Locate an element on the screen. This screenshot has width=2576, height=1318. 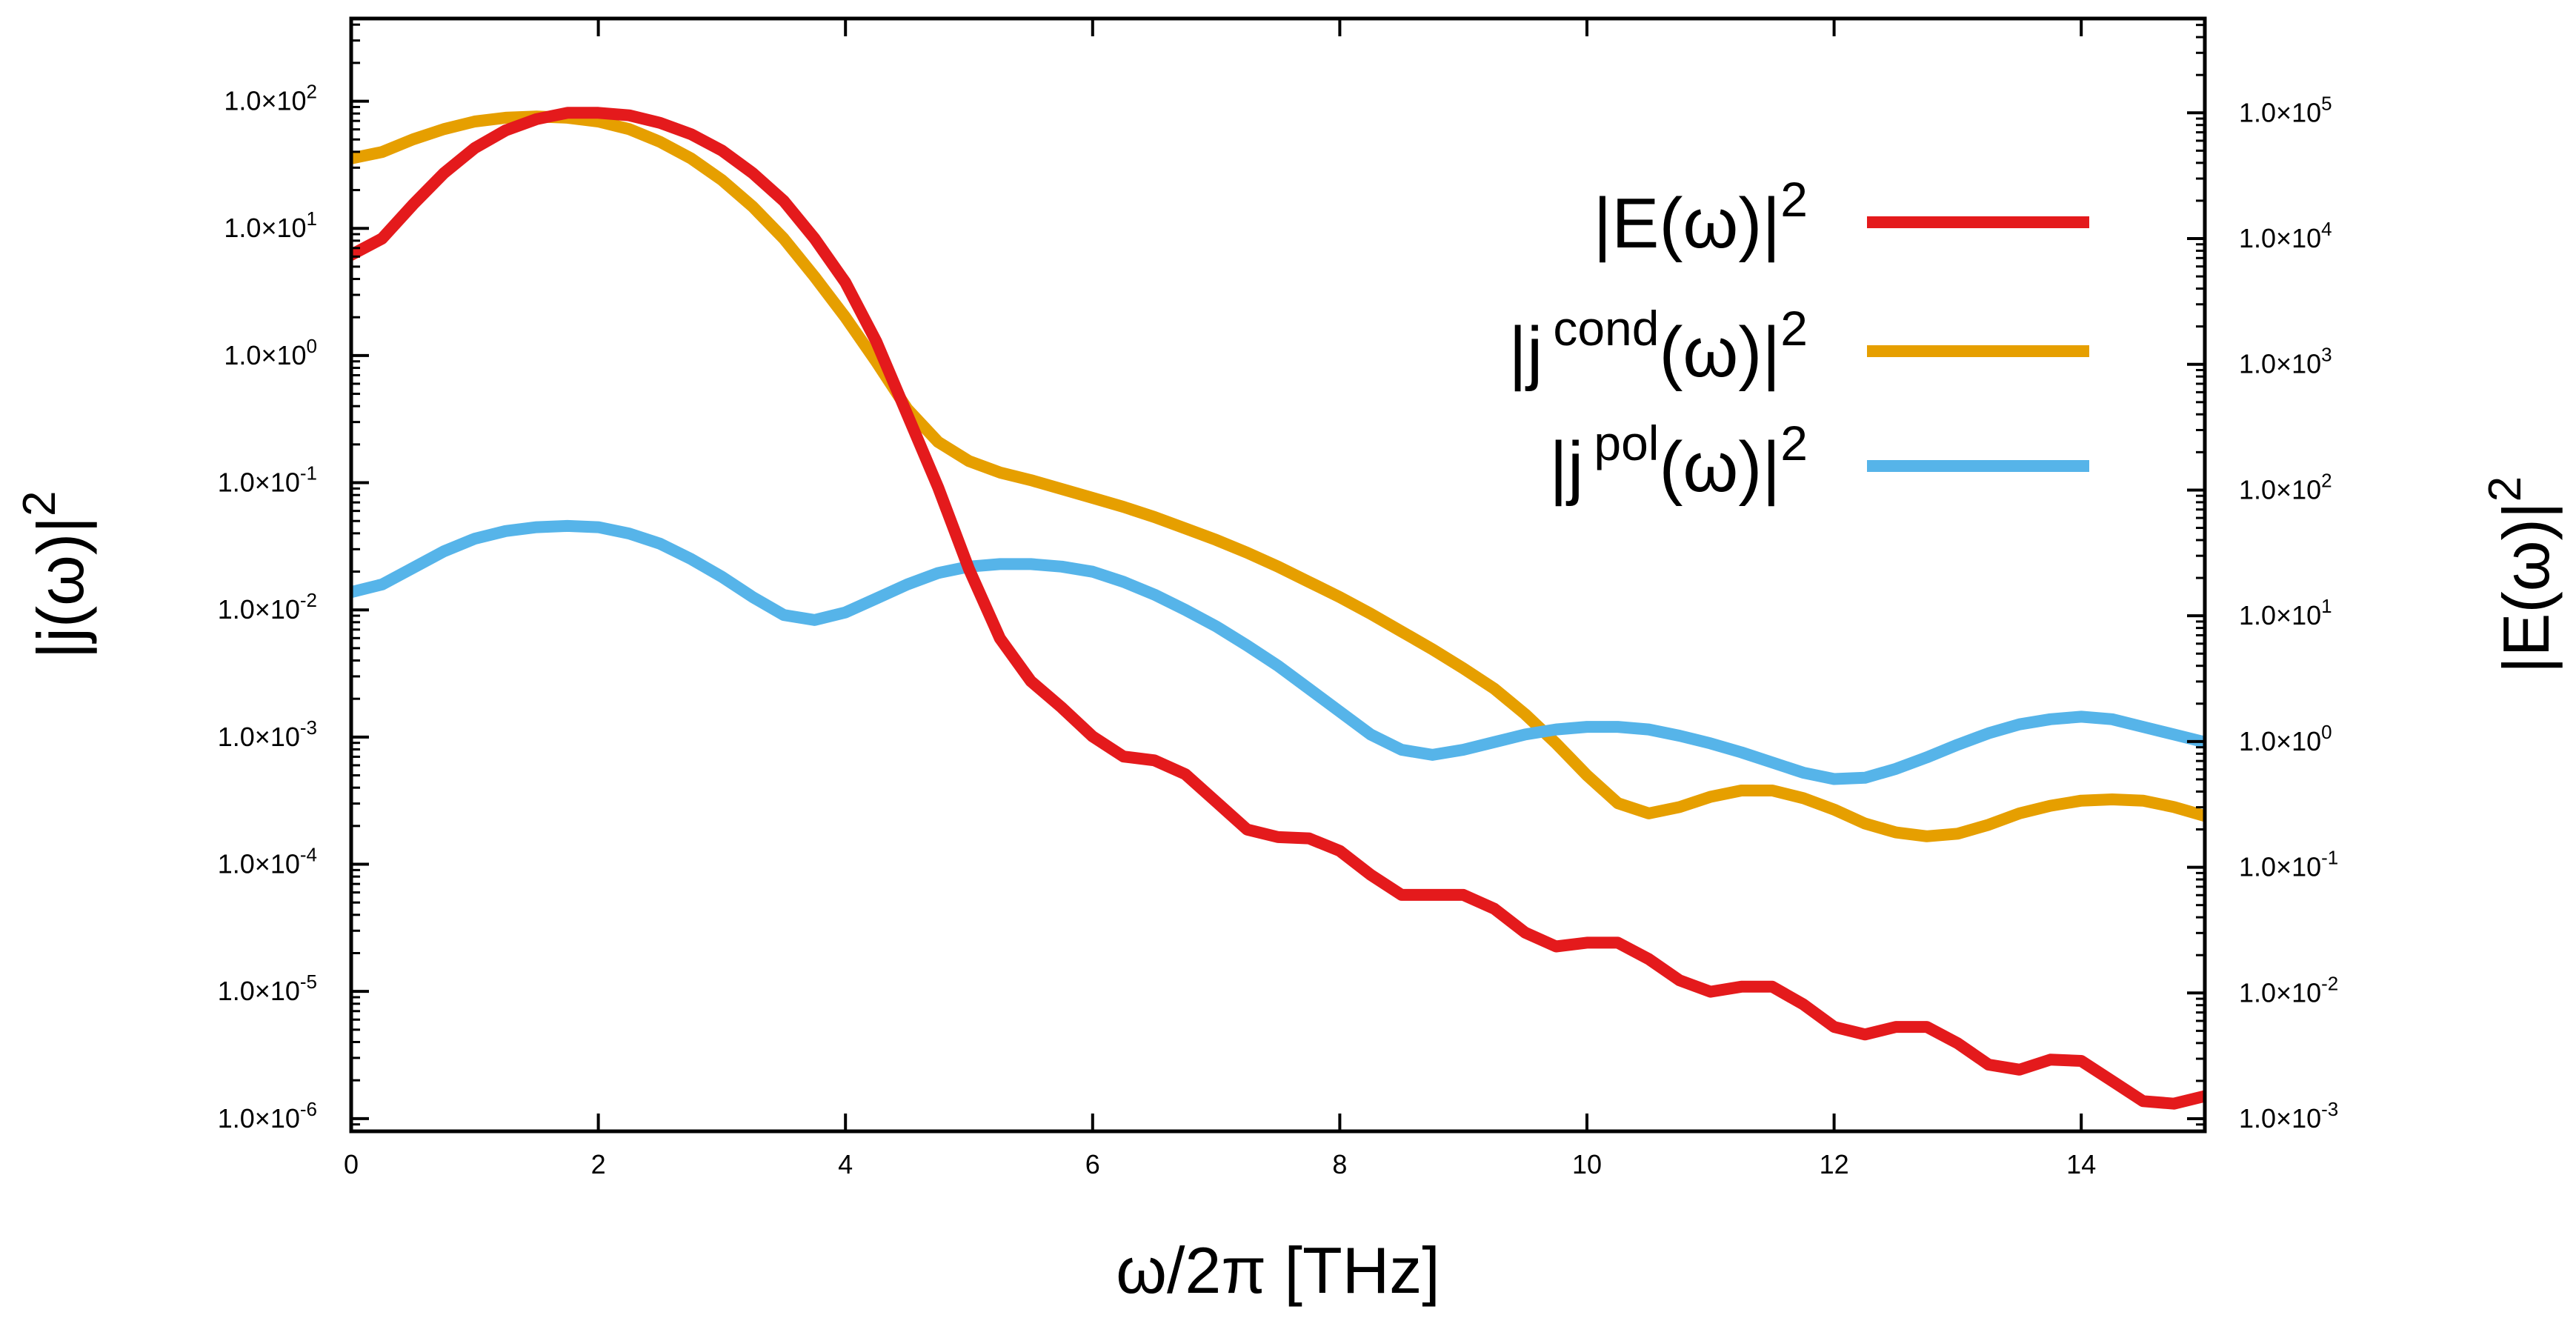
y-left-tick-label: 1.0×10⁻⁶ is located at coordinates (267, 1116).